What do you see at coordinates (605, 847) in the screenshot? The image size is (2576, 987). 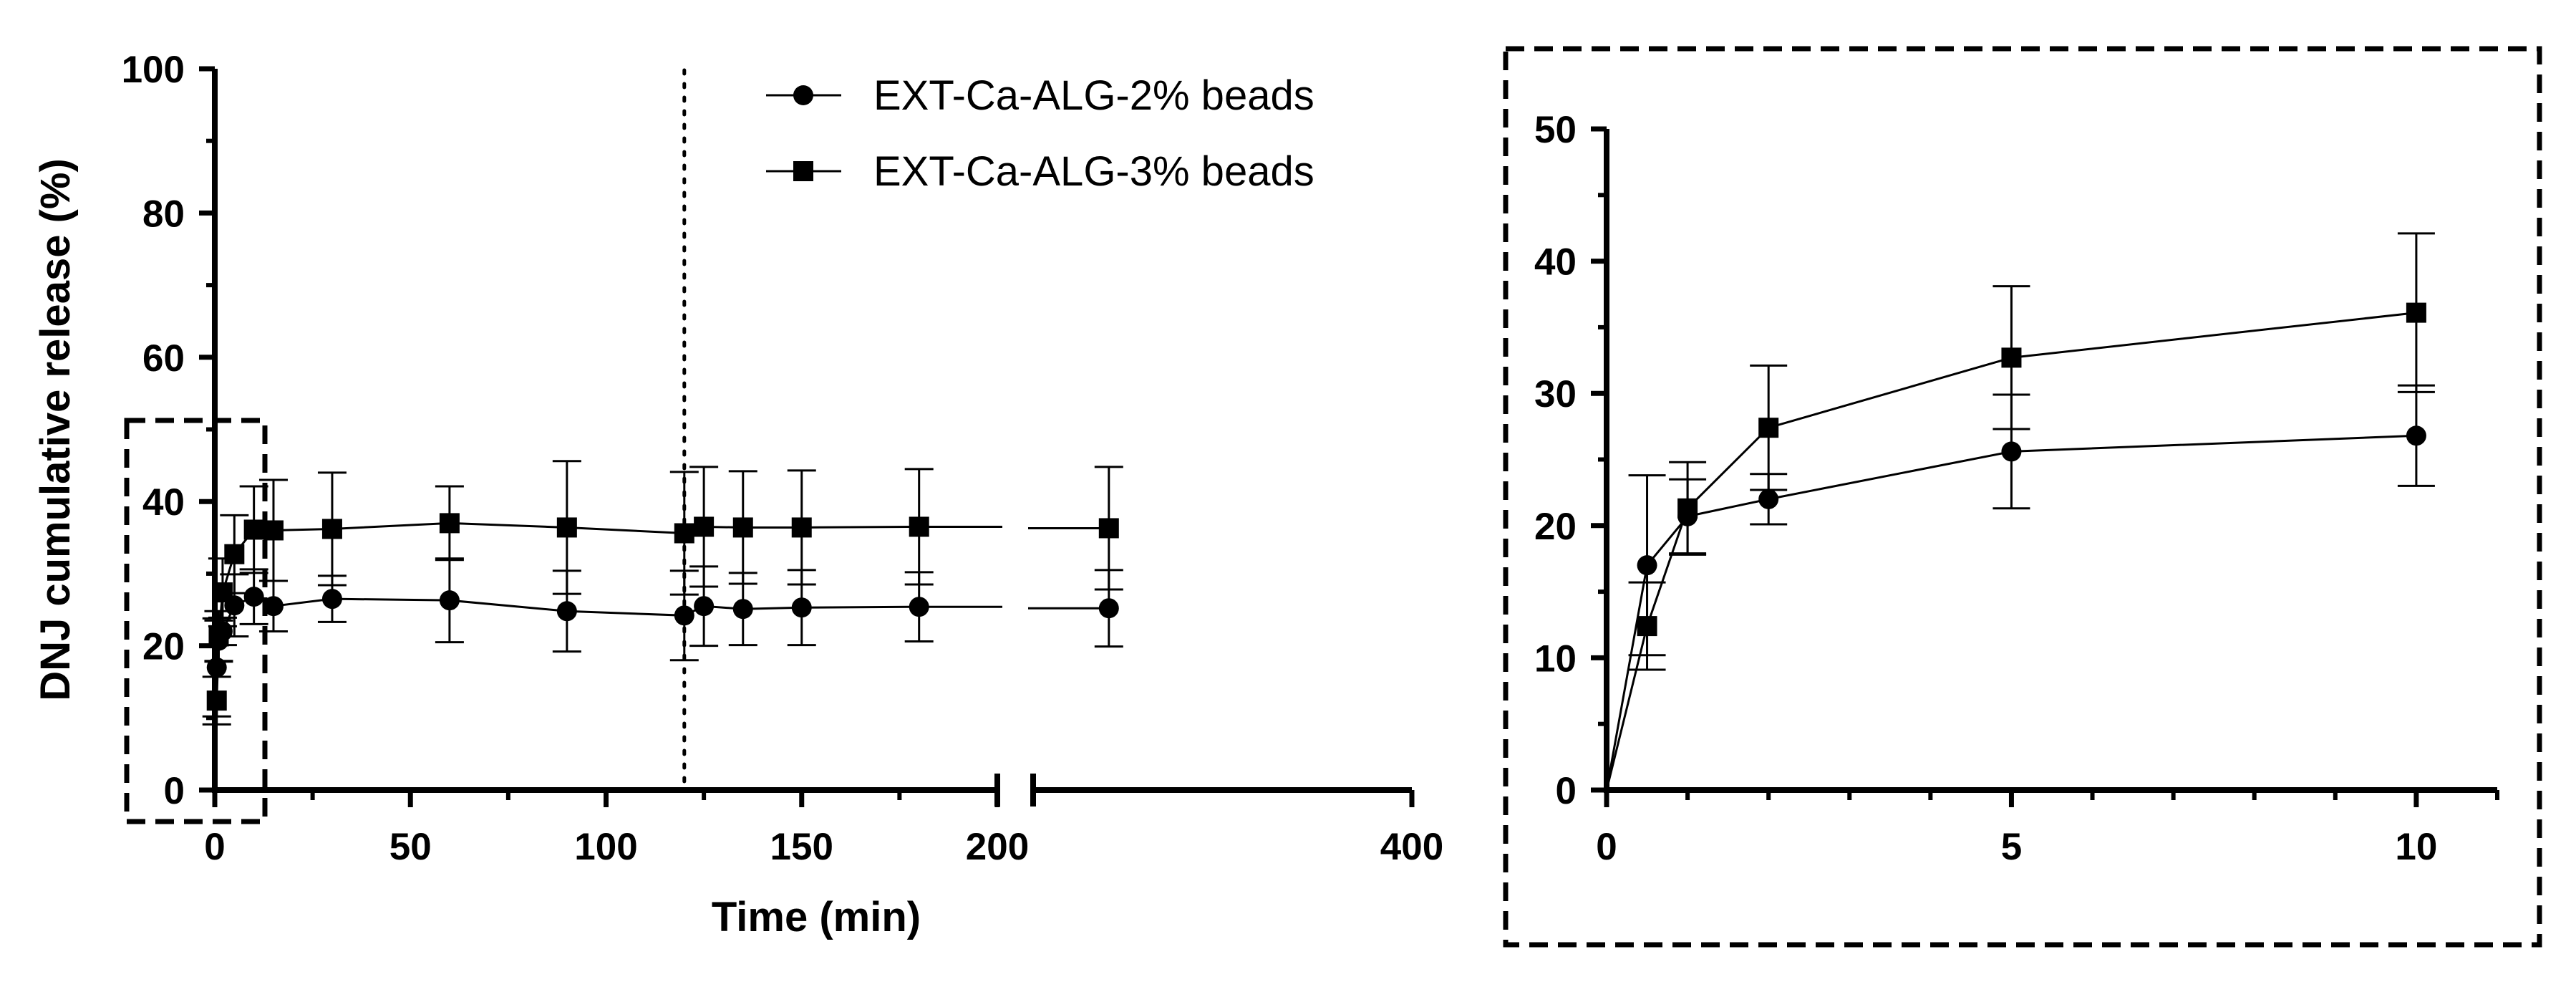 I see `main-x-tick-label: 100` at bounding box center [605, 847].